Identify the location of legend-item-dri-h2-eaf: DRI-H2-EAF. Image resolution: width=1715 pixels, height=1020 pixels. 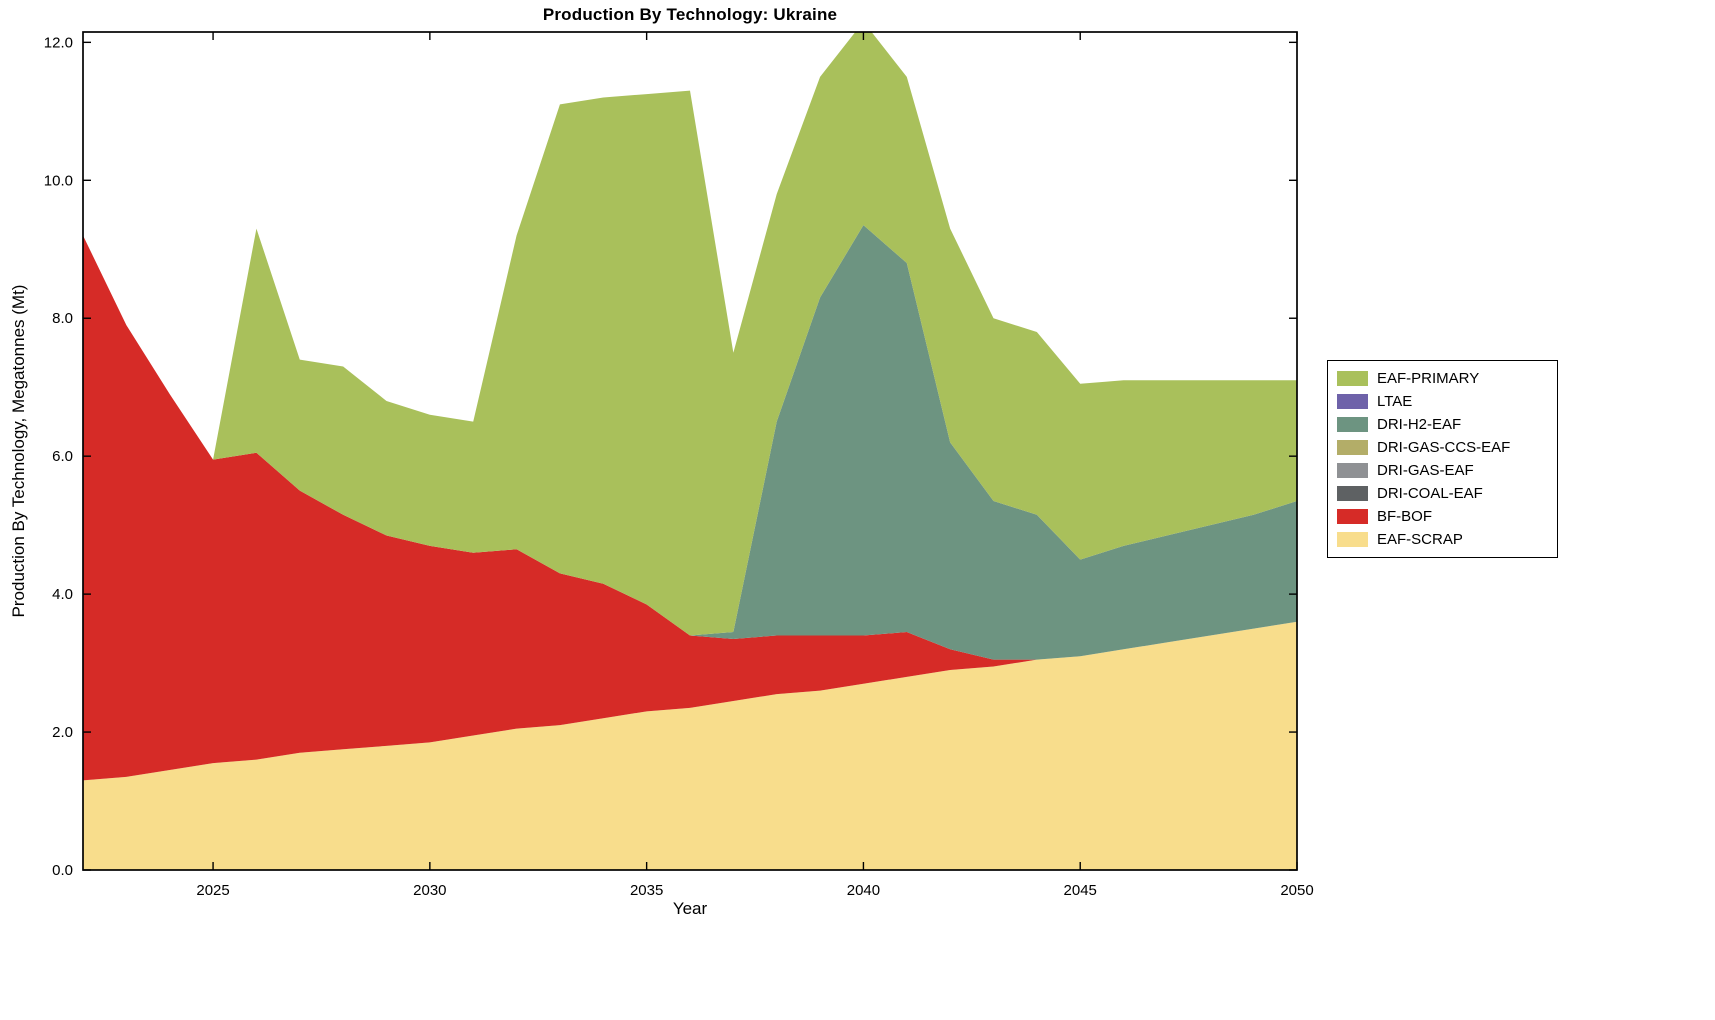
(1442, 424).